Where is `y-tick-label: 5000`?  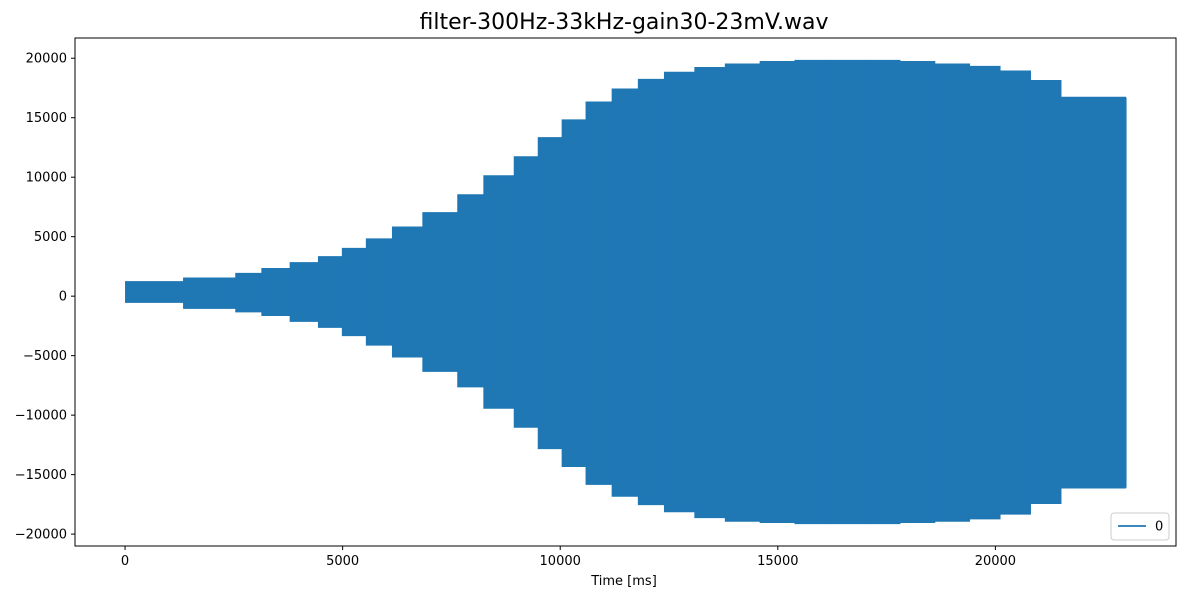
y-tick-label: 5000 is located at coordinates (50, 237).